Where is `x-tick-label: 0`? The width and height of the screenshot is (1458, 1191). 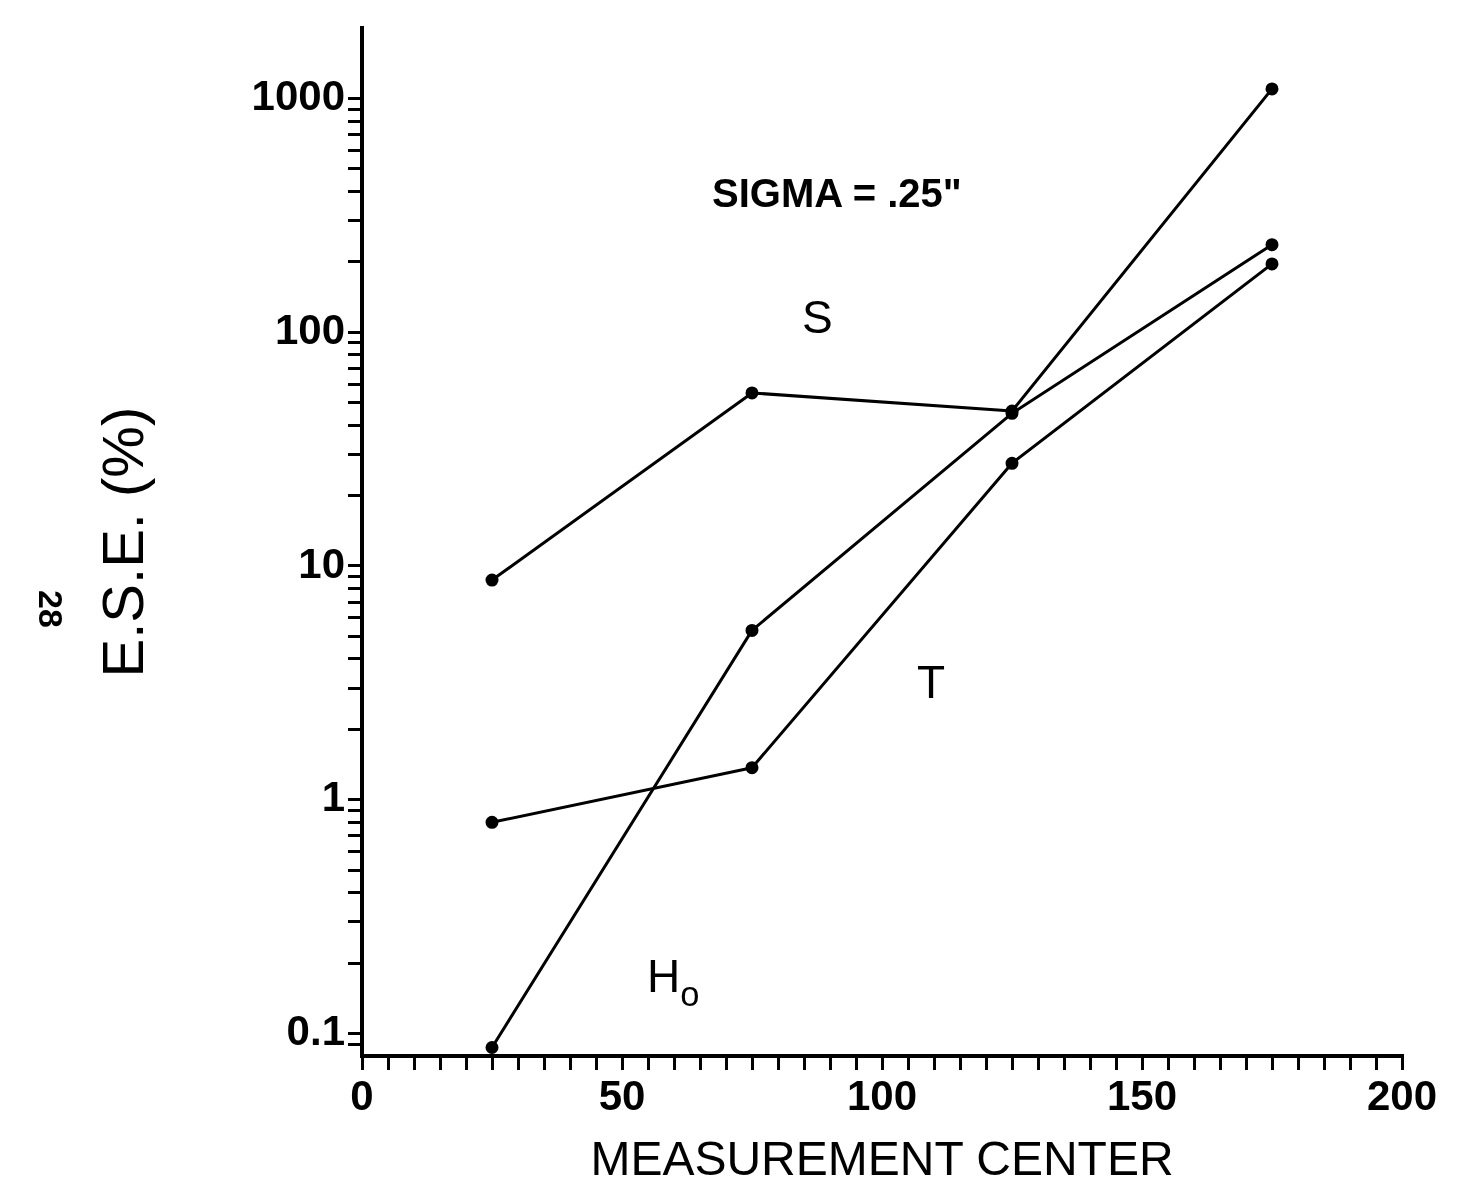 x-tick-label: 0 is located at coordinates (362, 1095).